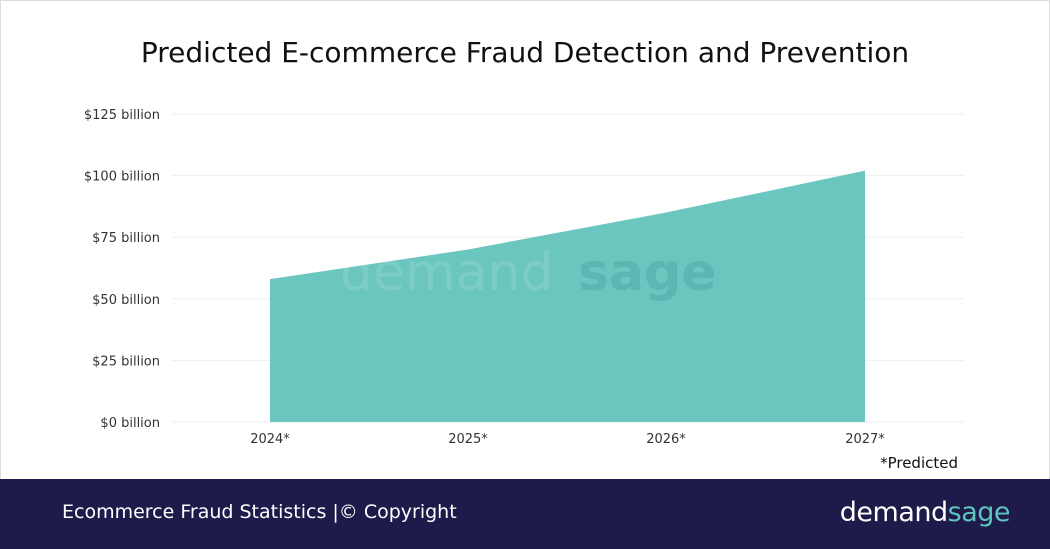 The height and width of the screenshot is (549, 1050). I want to click on y-tick-label: $50 billion, so click(126, 300).